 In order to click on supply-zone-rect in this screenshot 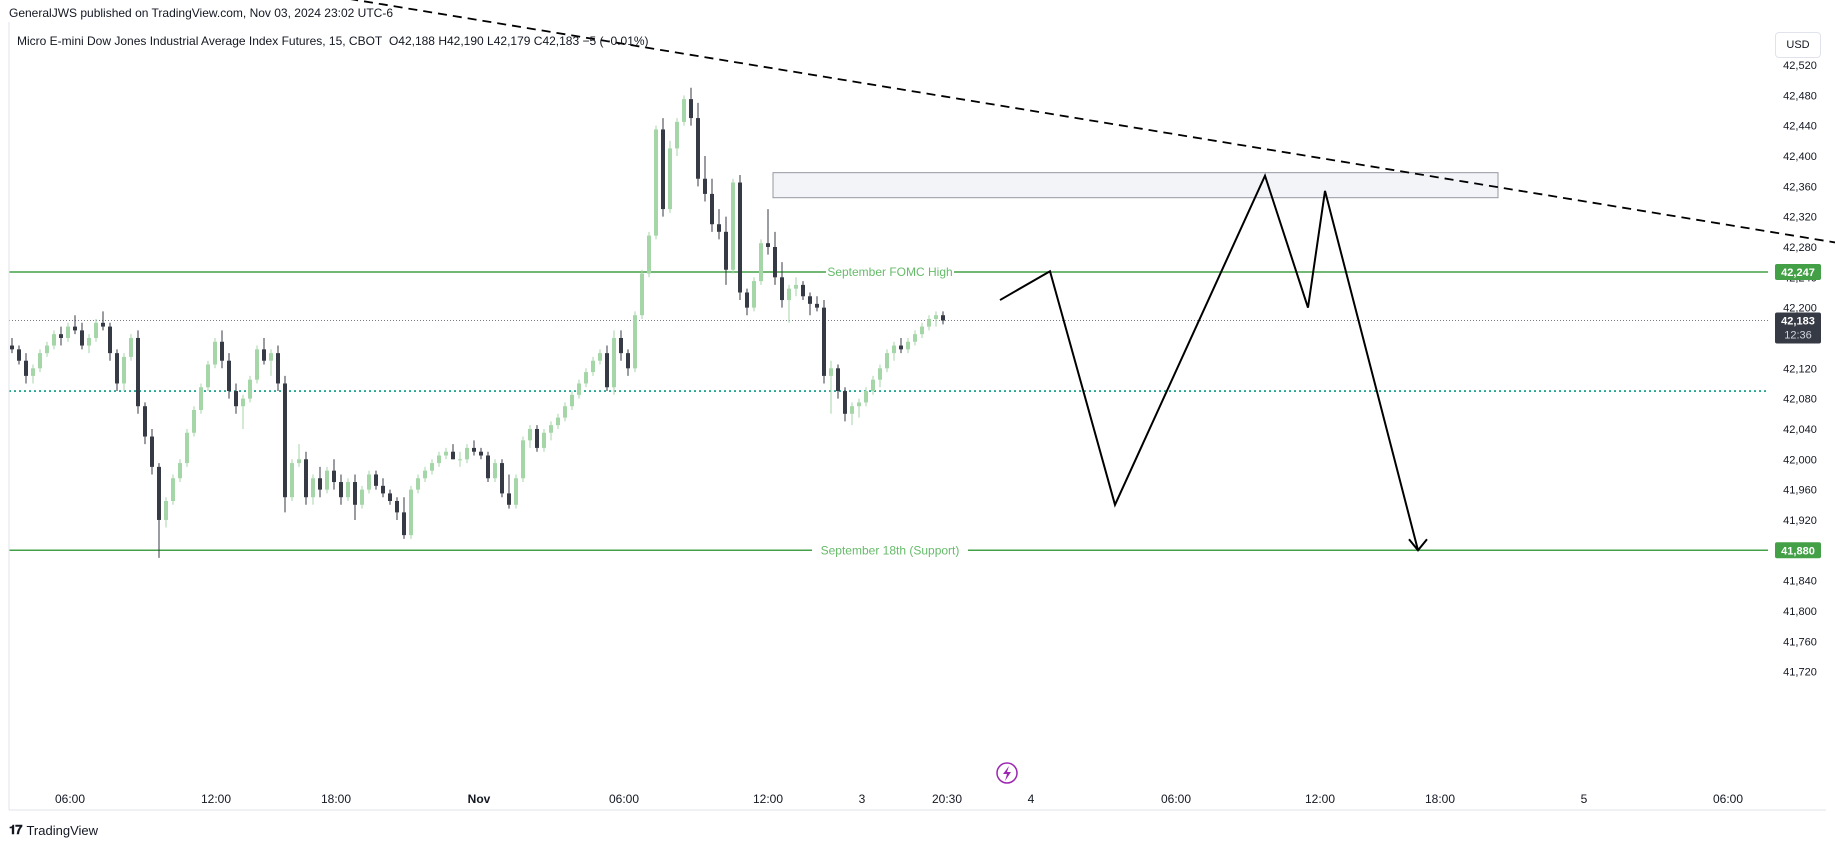, I will do `click(1135, 185)`.